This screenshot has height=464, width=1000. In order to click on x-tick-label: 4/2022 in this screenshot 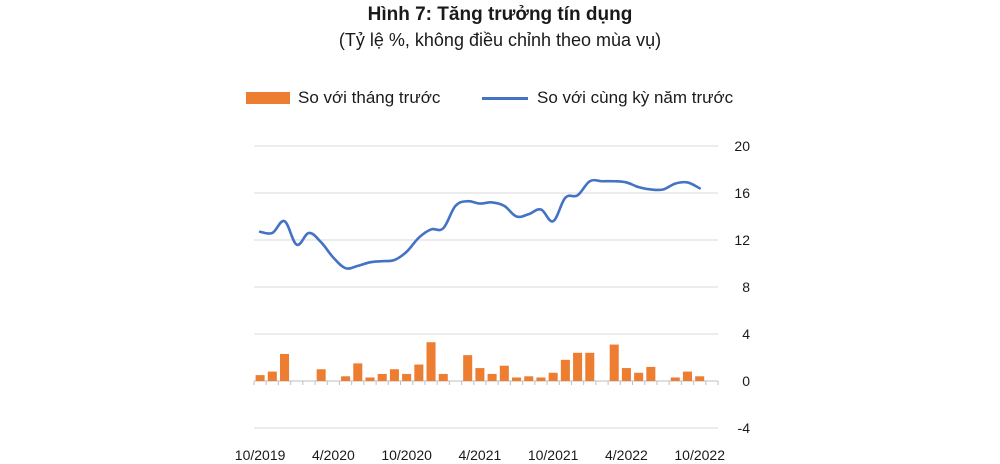, I will do `click(626, 455)`.